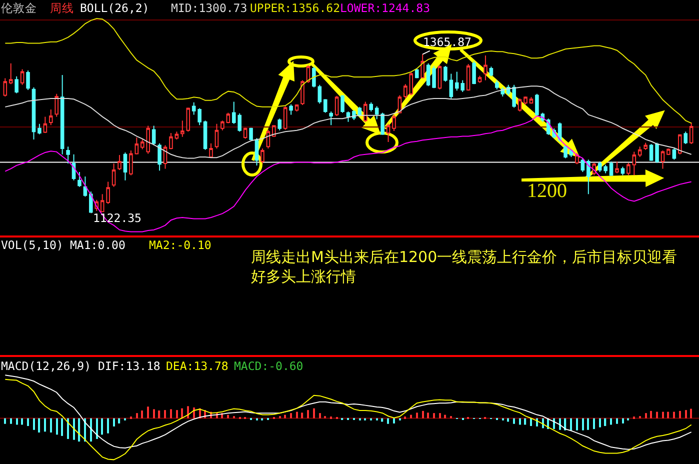 The image size is (699, 464). I want to click on chart-subtitle: 周线, so click(62, 8).